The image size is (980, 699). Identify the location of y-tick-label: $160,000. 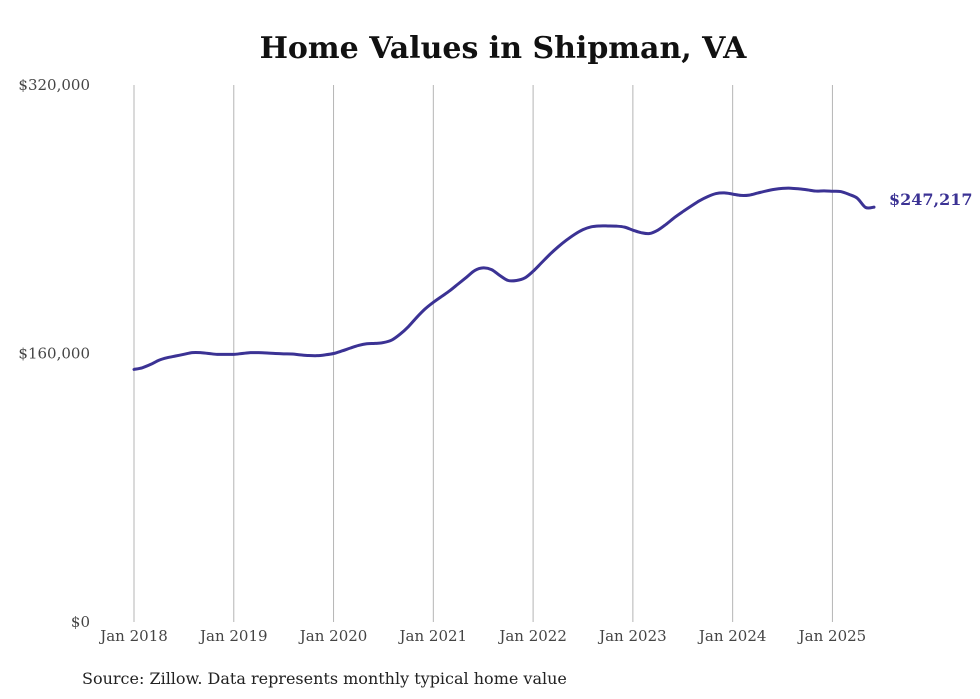
(54, 354).